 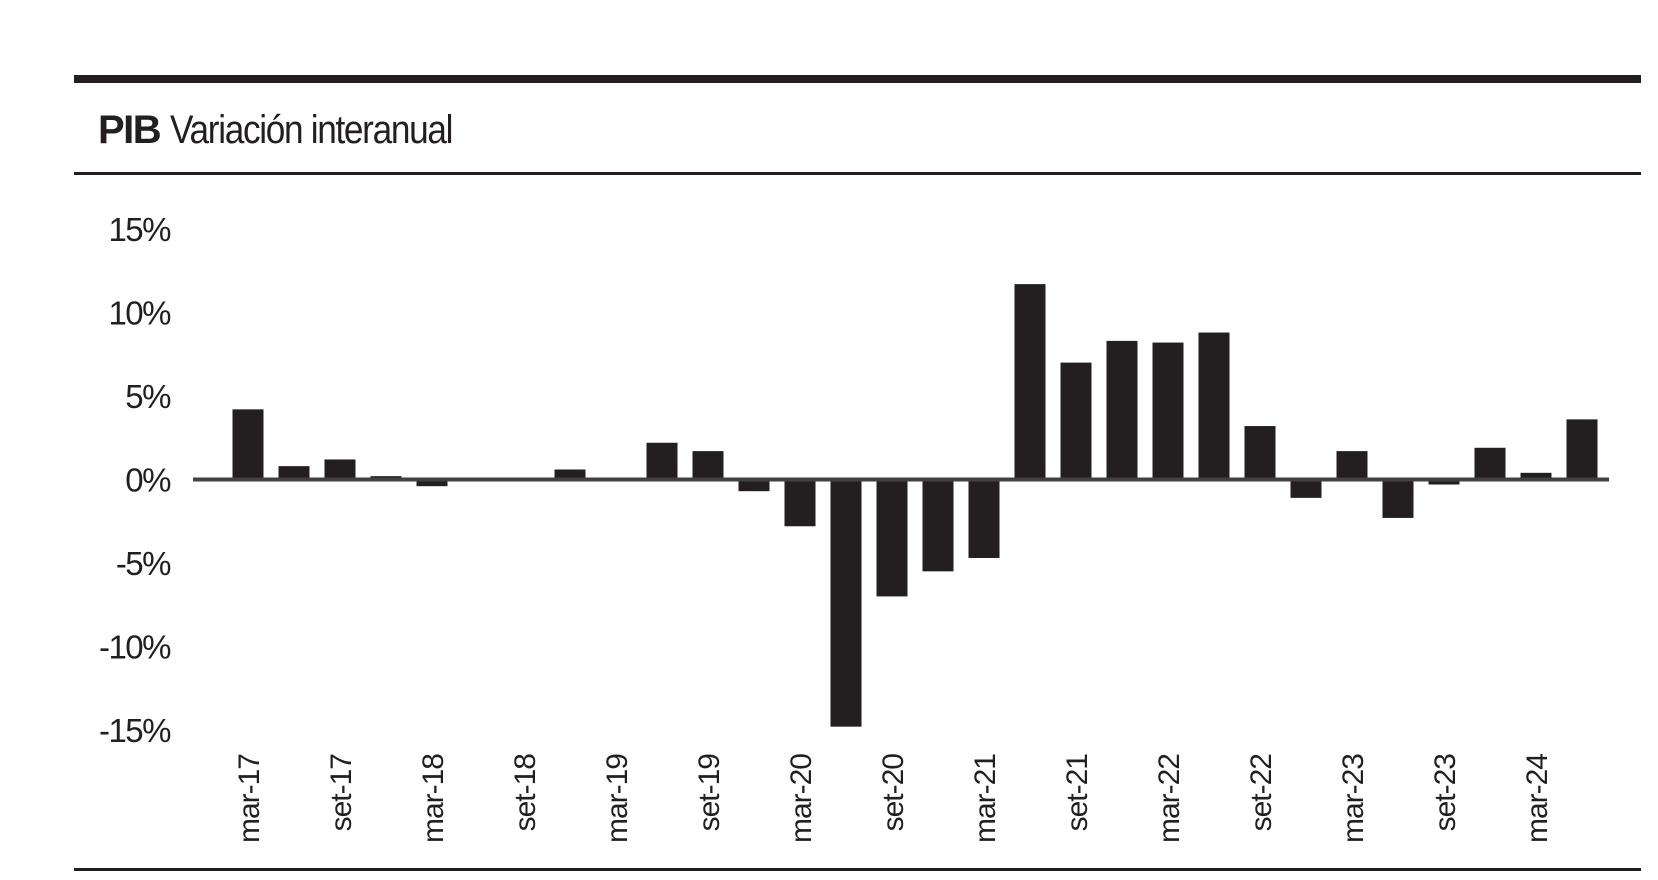 I want to click on top-rule, so click(x=857, y=79).